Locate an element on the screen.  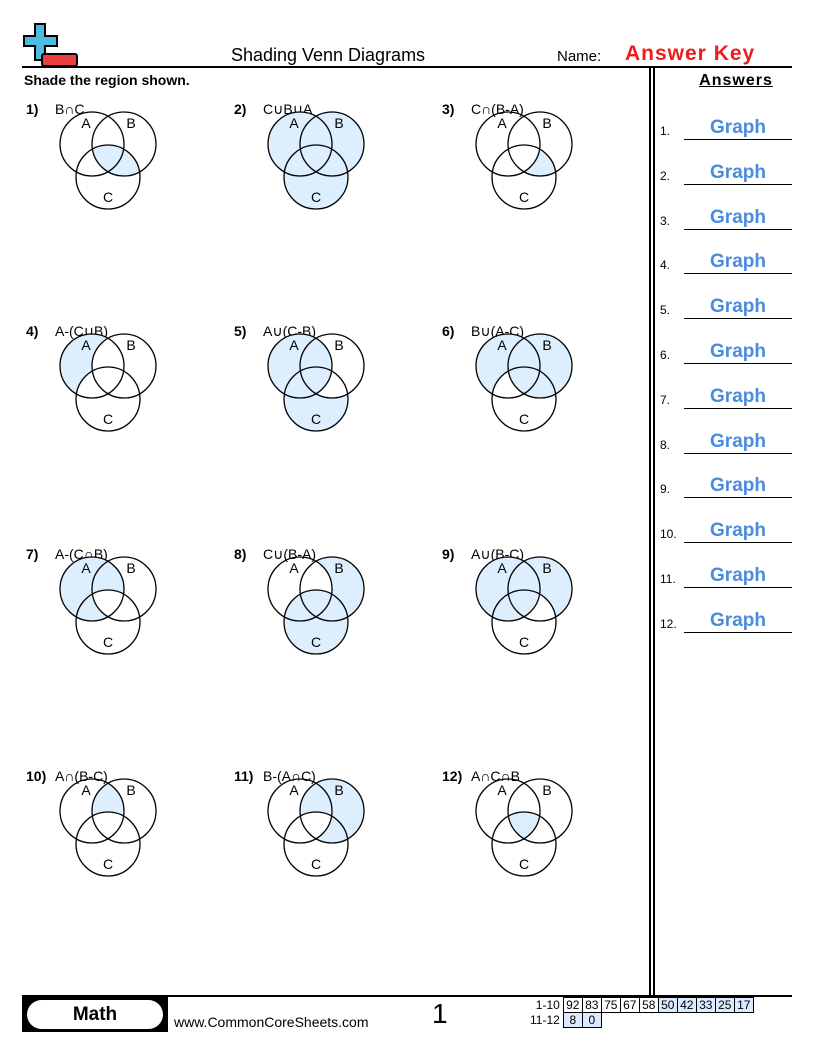
shaded-region-abc is located at coordinates (524, 826).